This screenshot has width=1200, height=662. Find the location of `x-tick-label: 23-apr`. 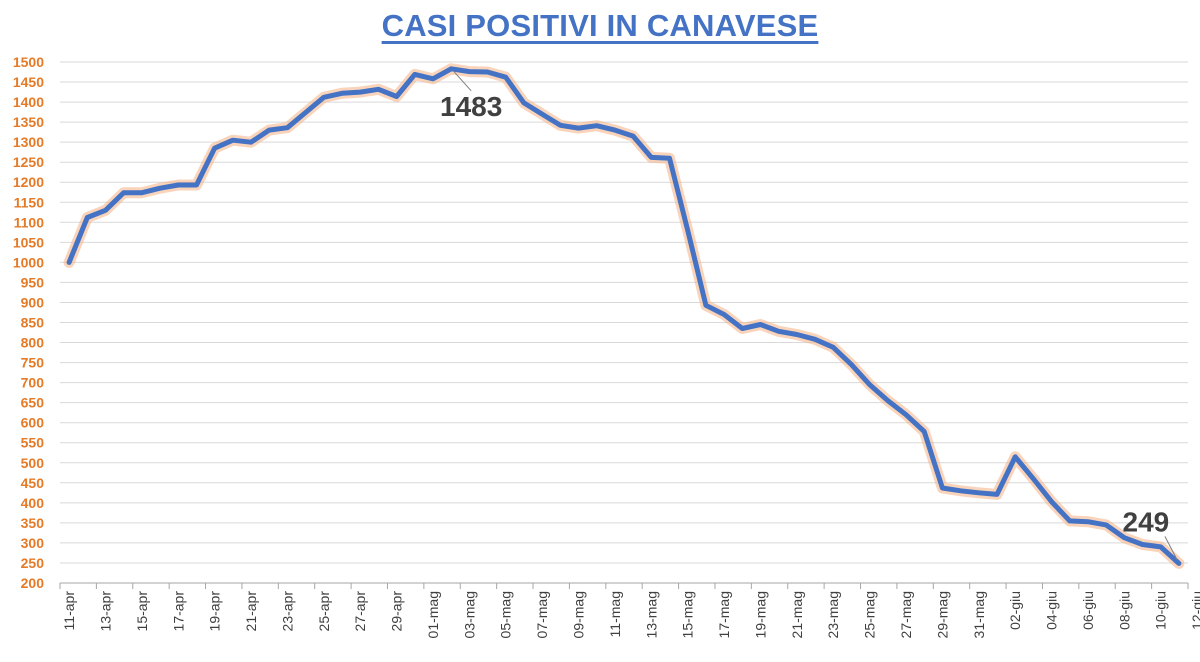

x-tick-label: 23-apr is located at coordinates (287, 611).